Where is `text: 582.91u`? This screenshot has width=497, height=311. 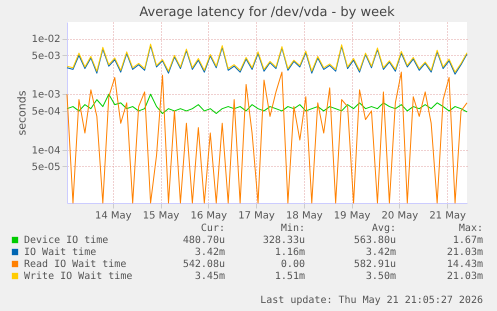 text: 582.91u is located at coordinates (375, 264).